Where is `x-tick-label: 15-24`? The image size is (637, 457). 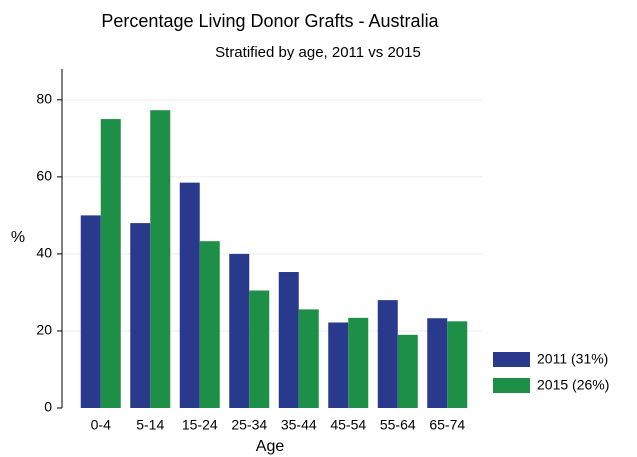
x-tick-label: 15-24 is located at coordinates (200, 425).